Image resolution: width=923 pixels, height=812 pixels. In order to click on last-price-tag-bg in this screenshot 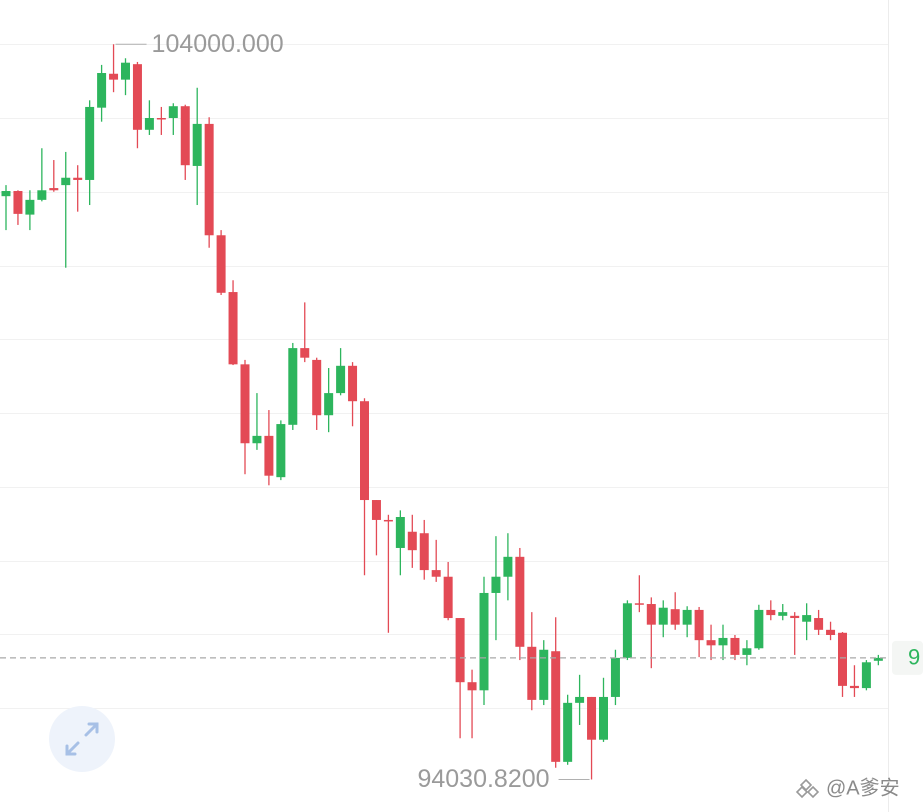, I will do `click(907, 657)`.